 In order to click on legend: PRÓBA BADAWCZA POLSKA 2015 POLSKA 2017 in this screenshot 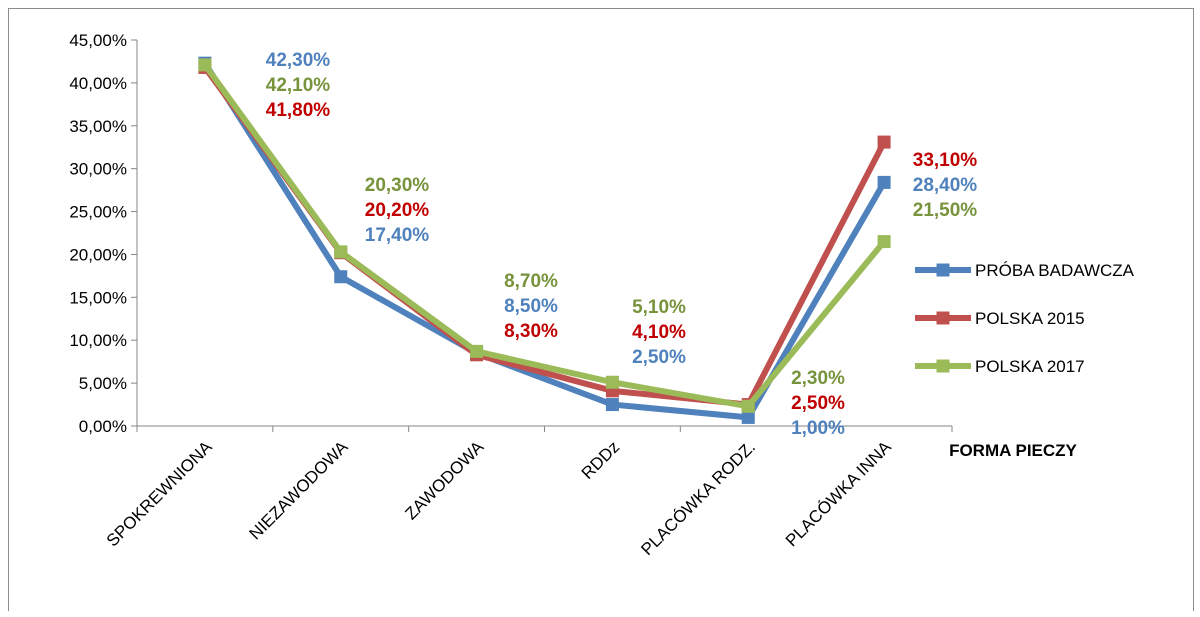, I will do `click(1025, 318)`.